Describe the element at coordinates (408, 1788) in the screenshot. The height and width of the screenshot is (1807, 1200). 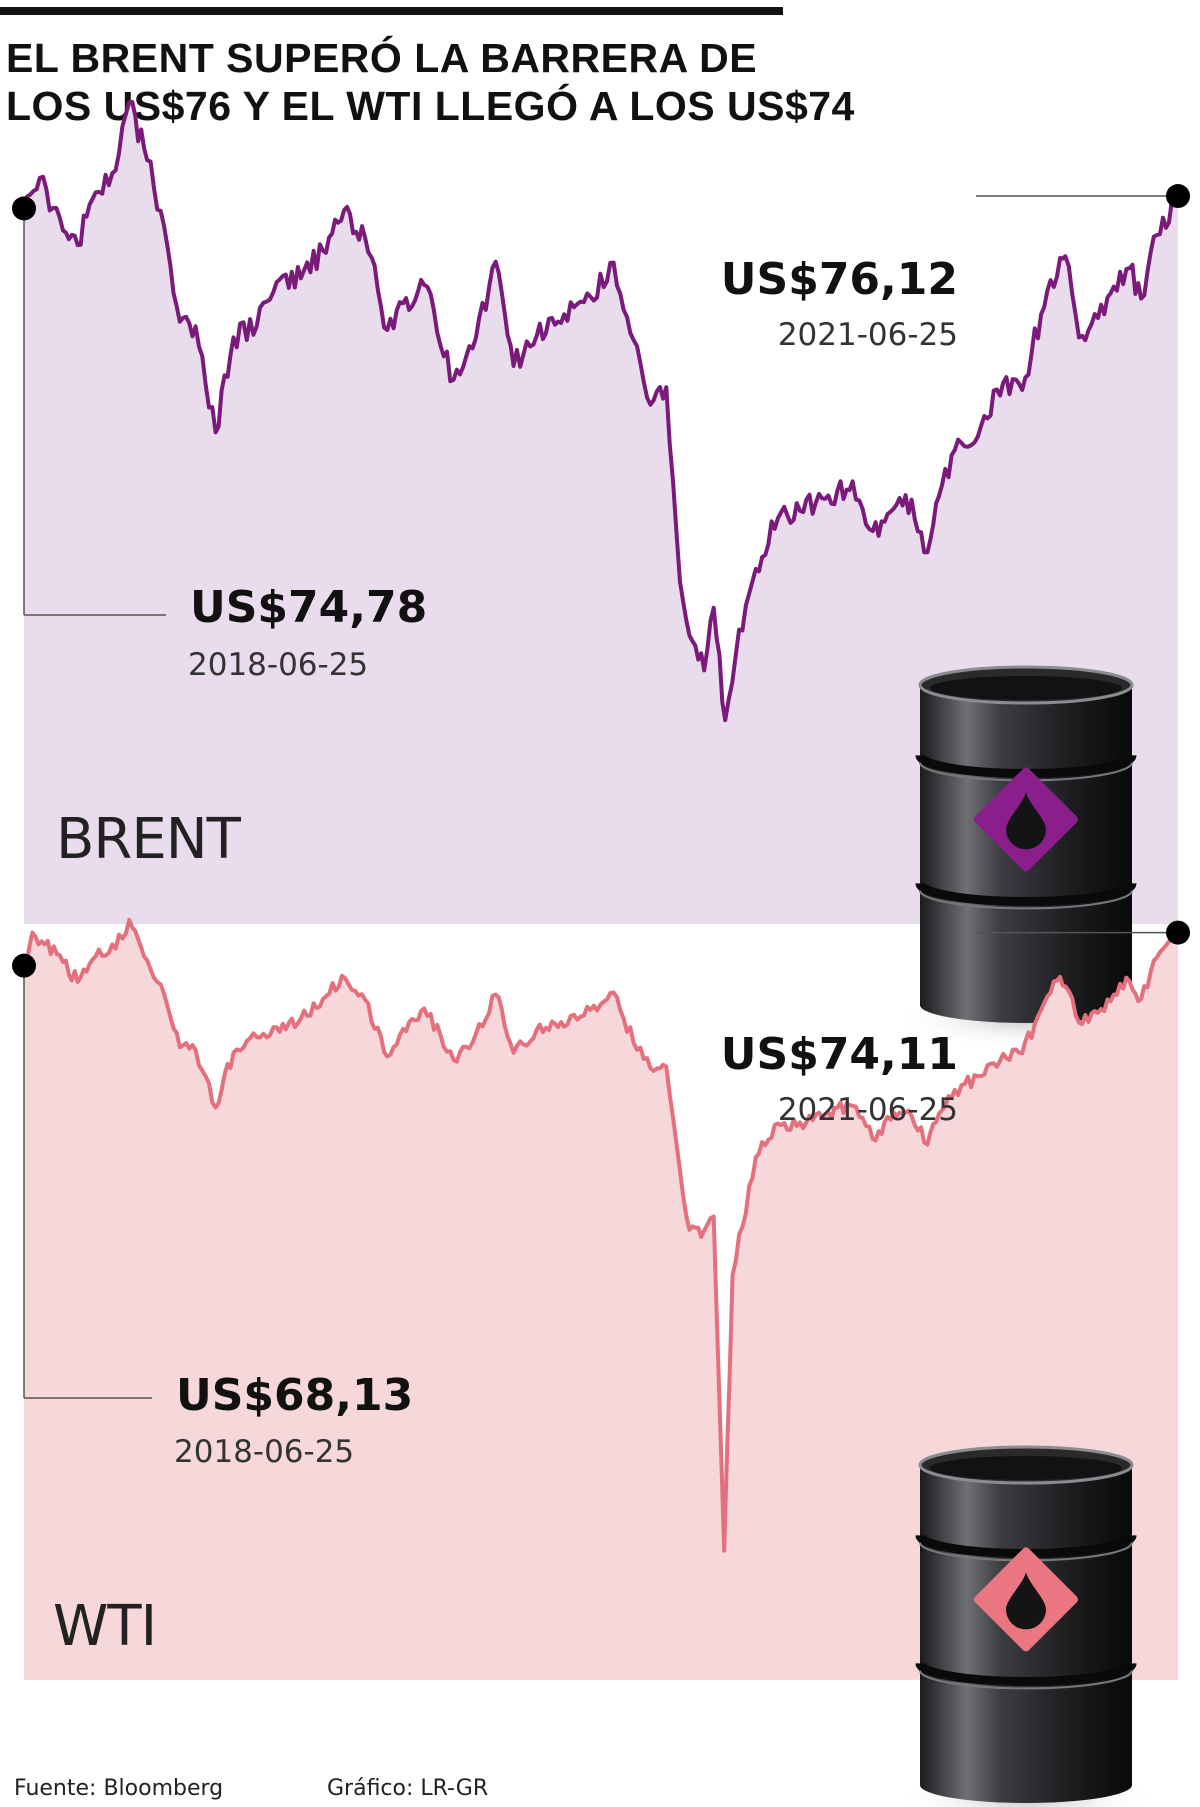
I see `footer-credit: Gráfico: LR-GR` at that location.